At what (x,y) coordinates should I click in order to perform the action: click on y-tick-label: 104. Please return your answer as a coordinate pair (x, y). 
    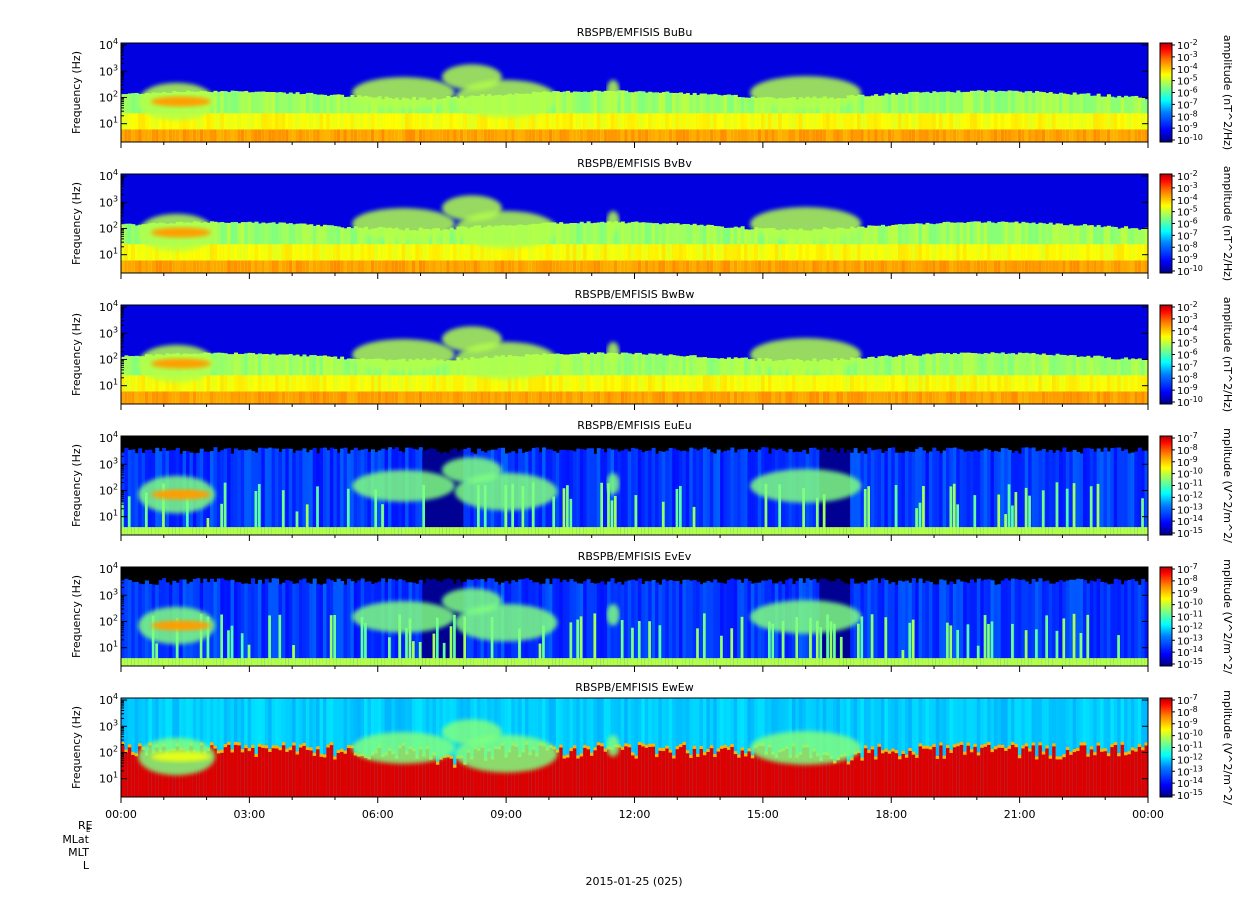
    Looking at the image, I should click on (108, 306).